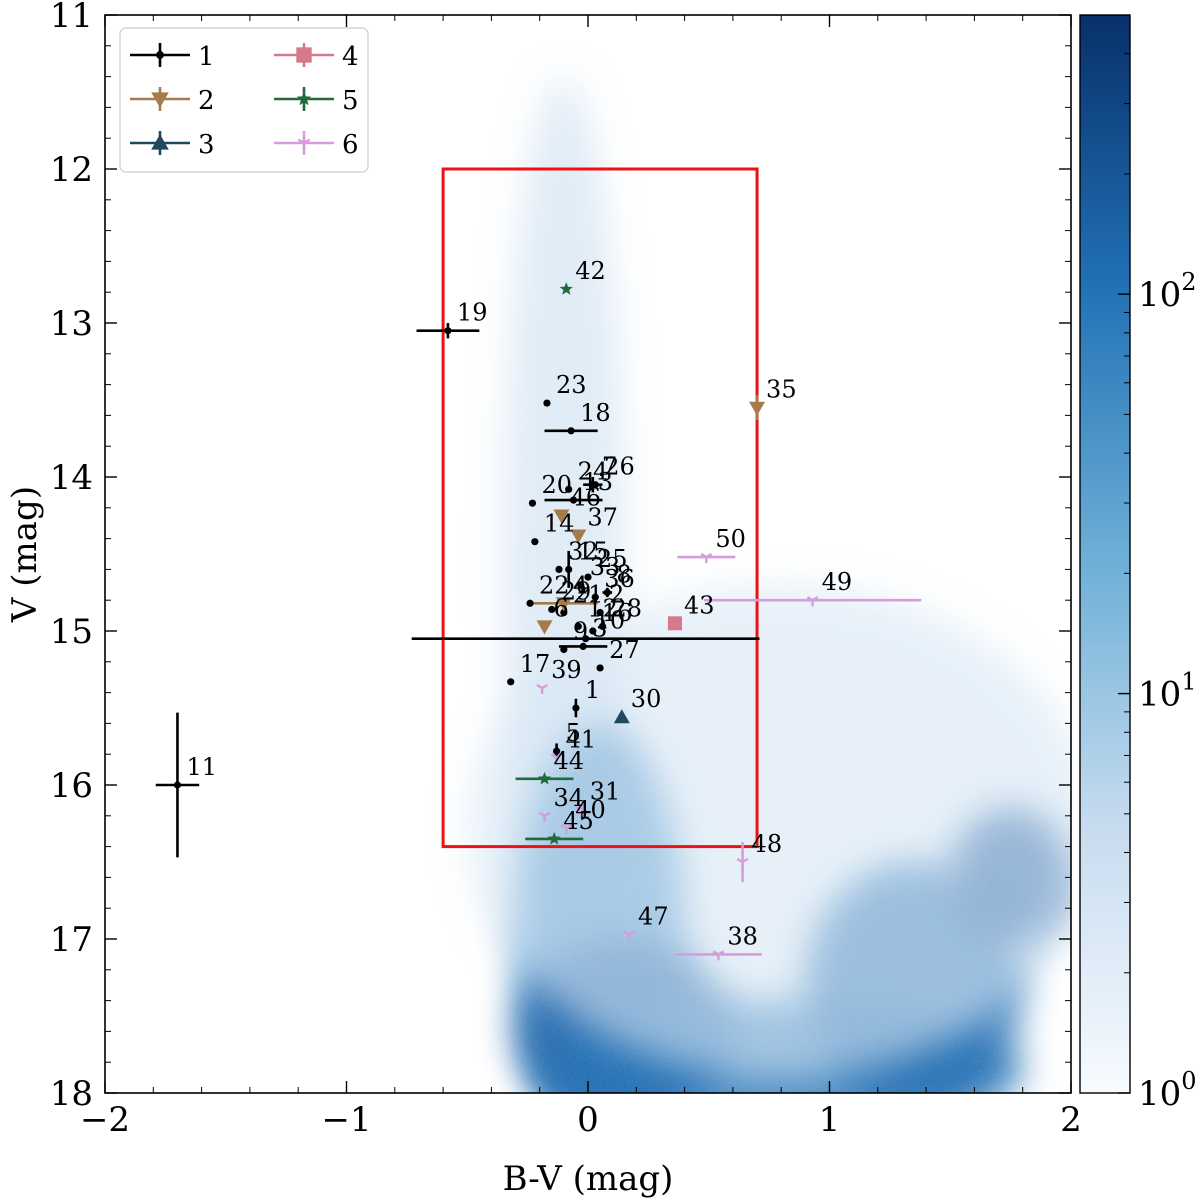 Image resolution: width=1200 pixels, height=1201 pixels. I want to click on point-label-22: 22, so click(554, 585).